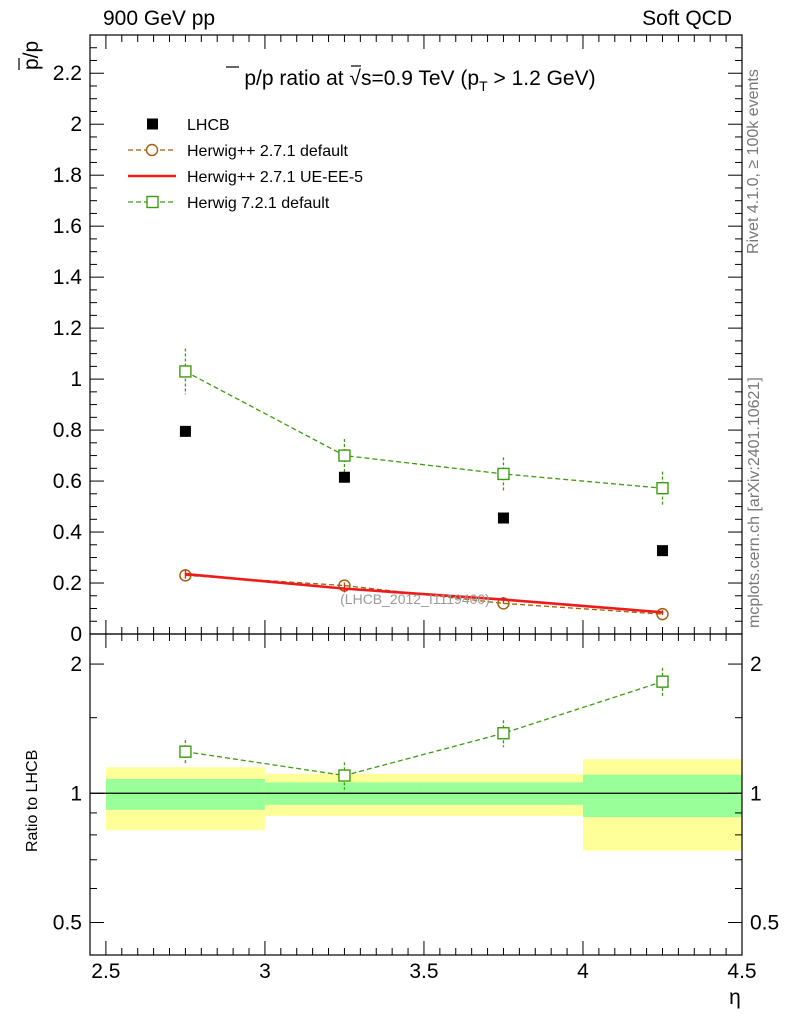  I want to click on x-tick-label: 4.5, so click(741, 971).